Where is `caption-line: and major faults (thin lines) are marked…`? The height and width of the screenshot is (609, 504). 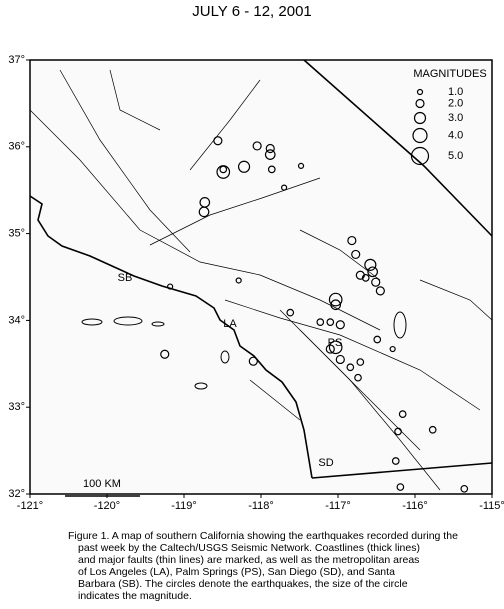 caption-line: and major faults (thin lines) are marked… is located at coordinates (248, 560).